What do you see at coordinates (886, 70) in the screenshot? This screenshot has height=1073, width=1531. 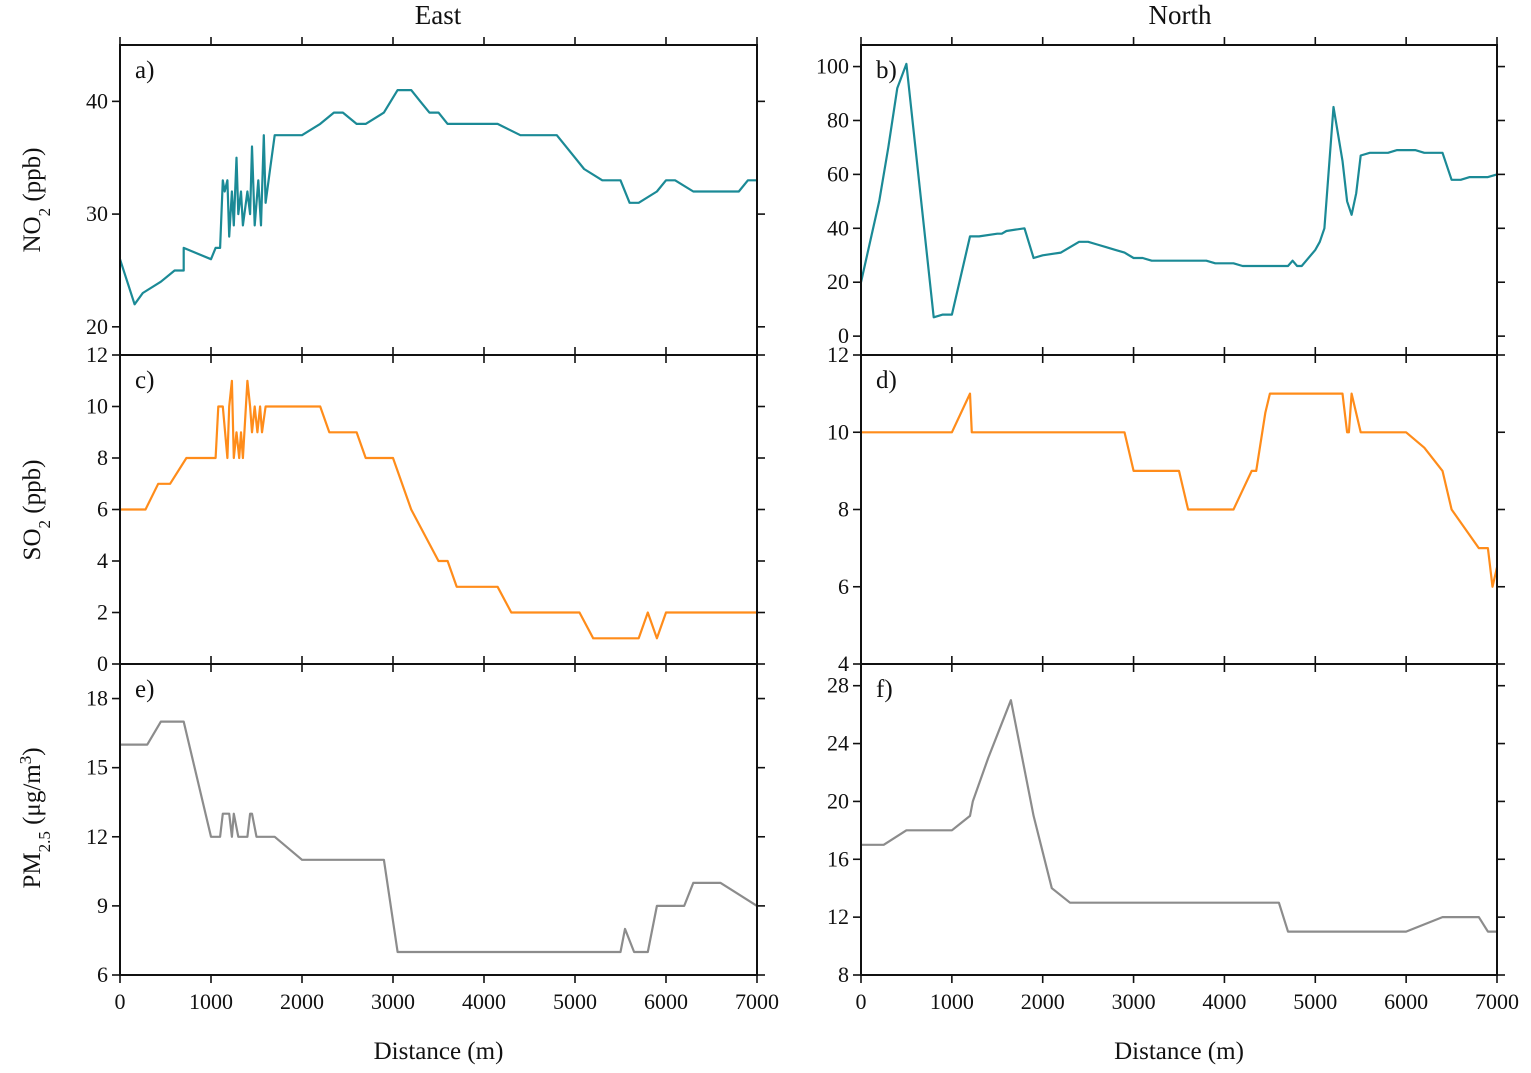 I see `panel-label-b: b)` at bounding box center [886, 70].